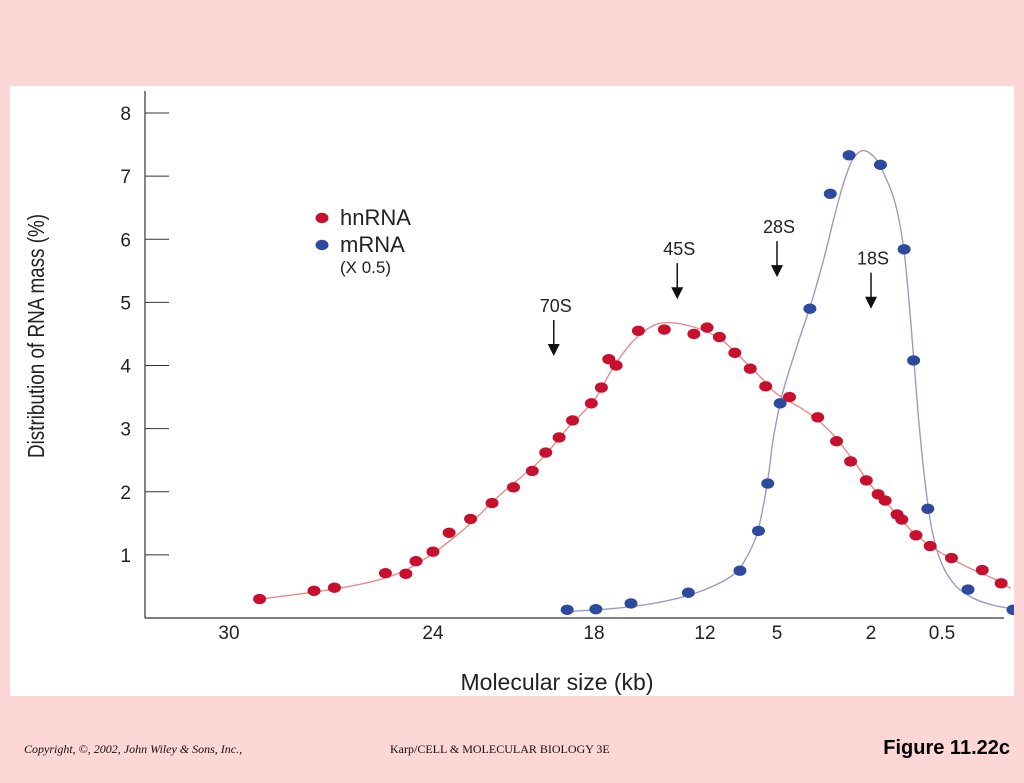 This screenshot has width=1024, height=783. What do you see at coordinates (557, 682) in the screenshot?
I see `x-axis-title: Molecular size (kb)` at bounding box center [557, 682].